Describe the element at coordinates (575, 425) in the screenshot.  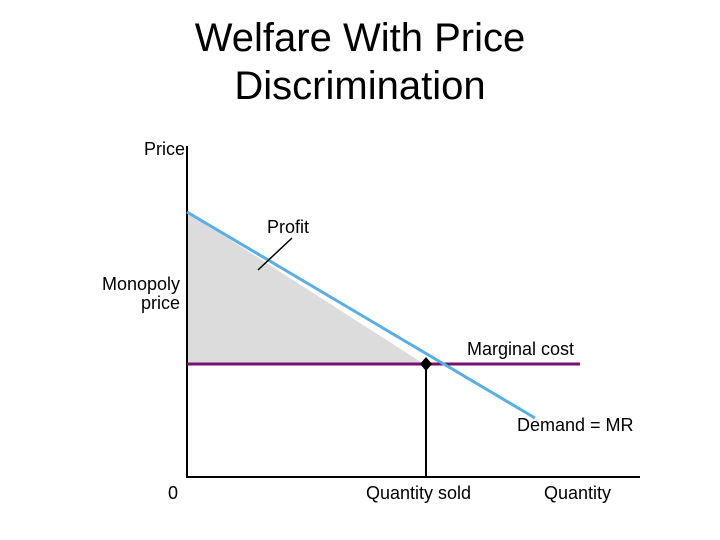
I see `demand-label: Demand = MR` at that location.